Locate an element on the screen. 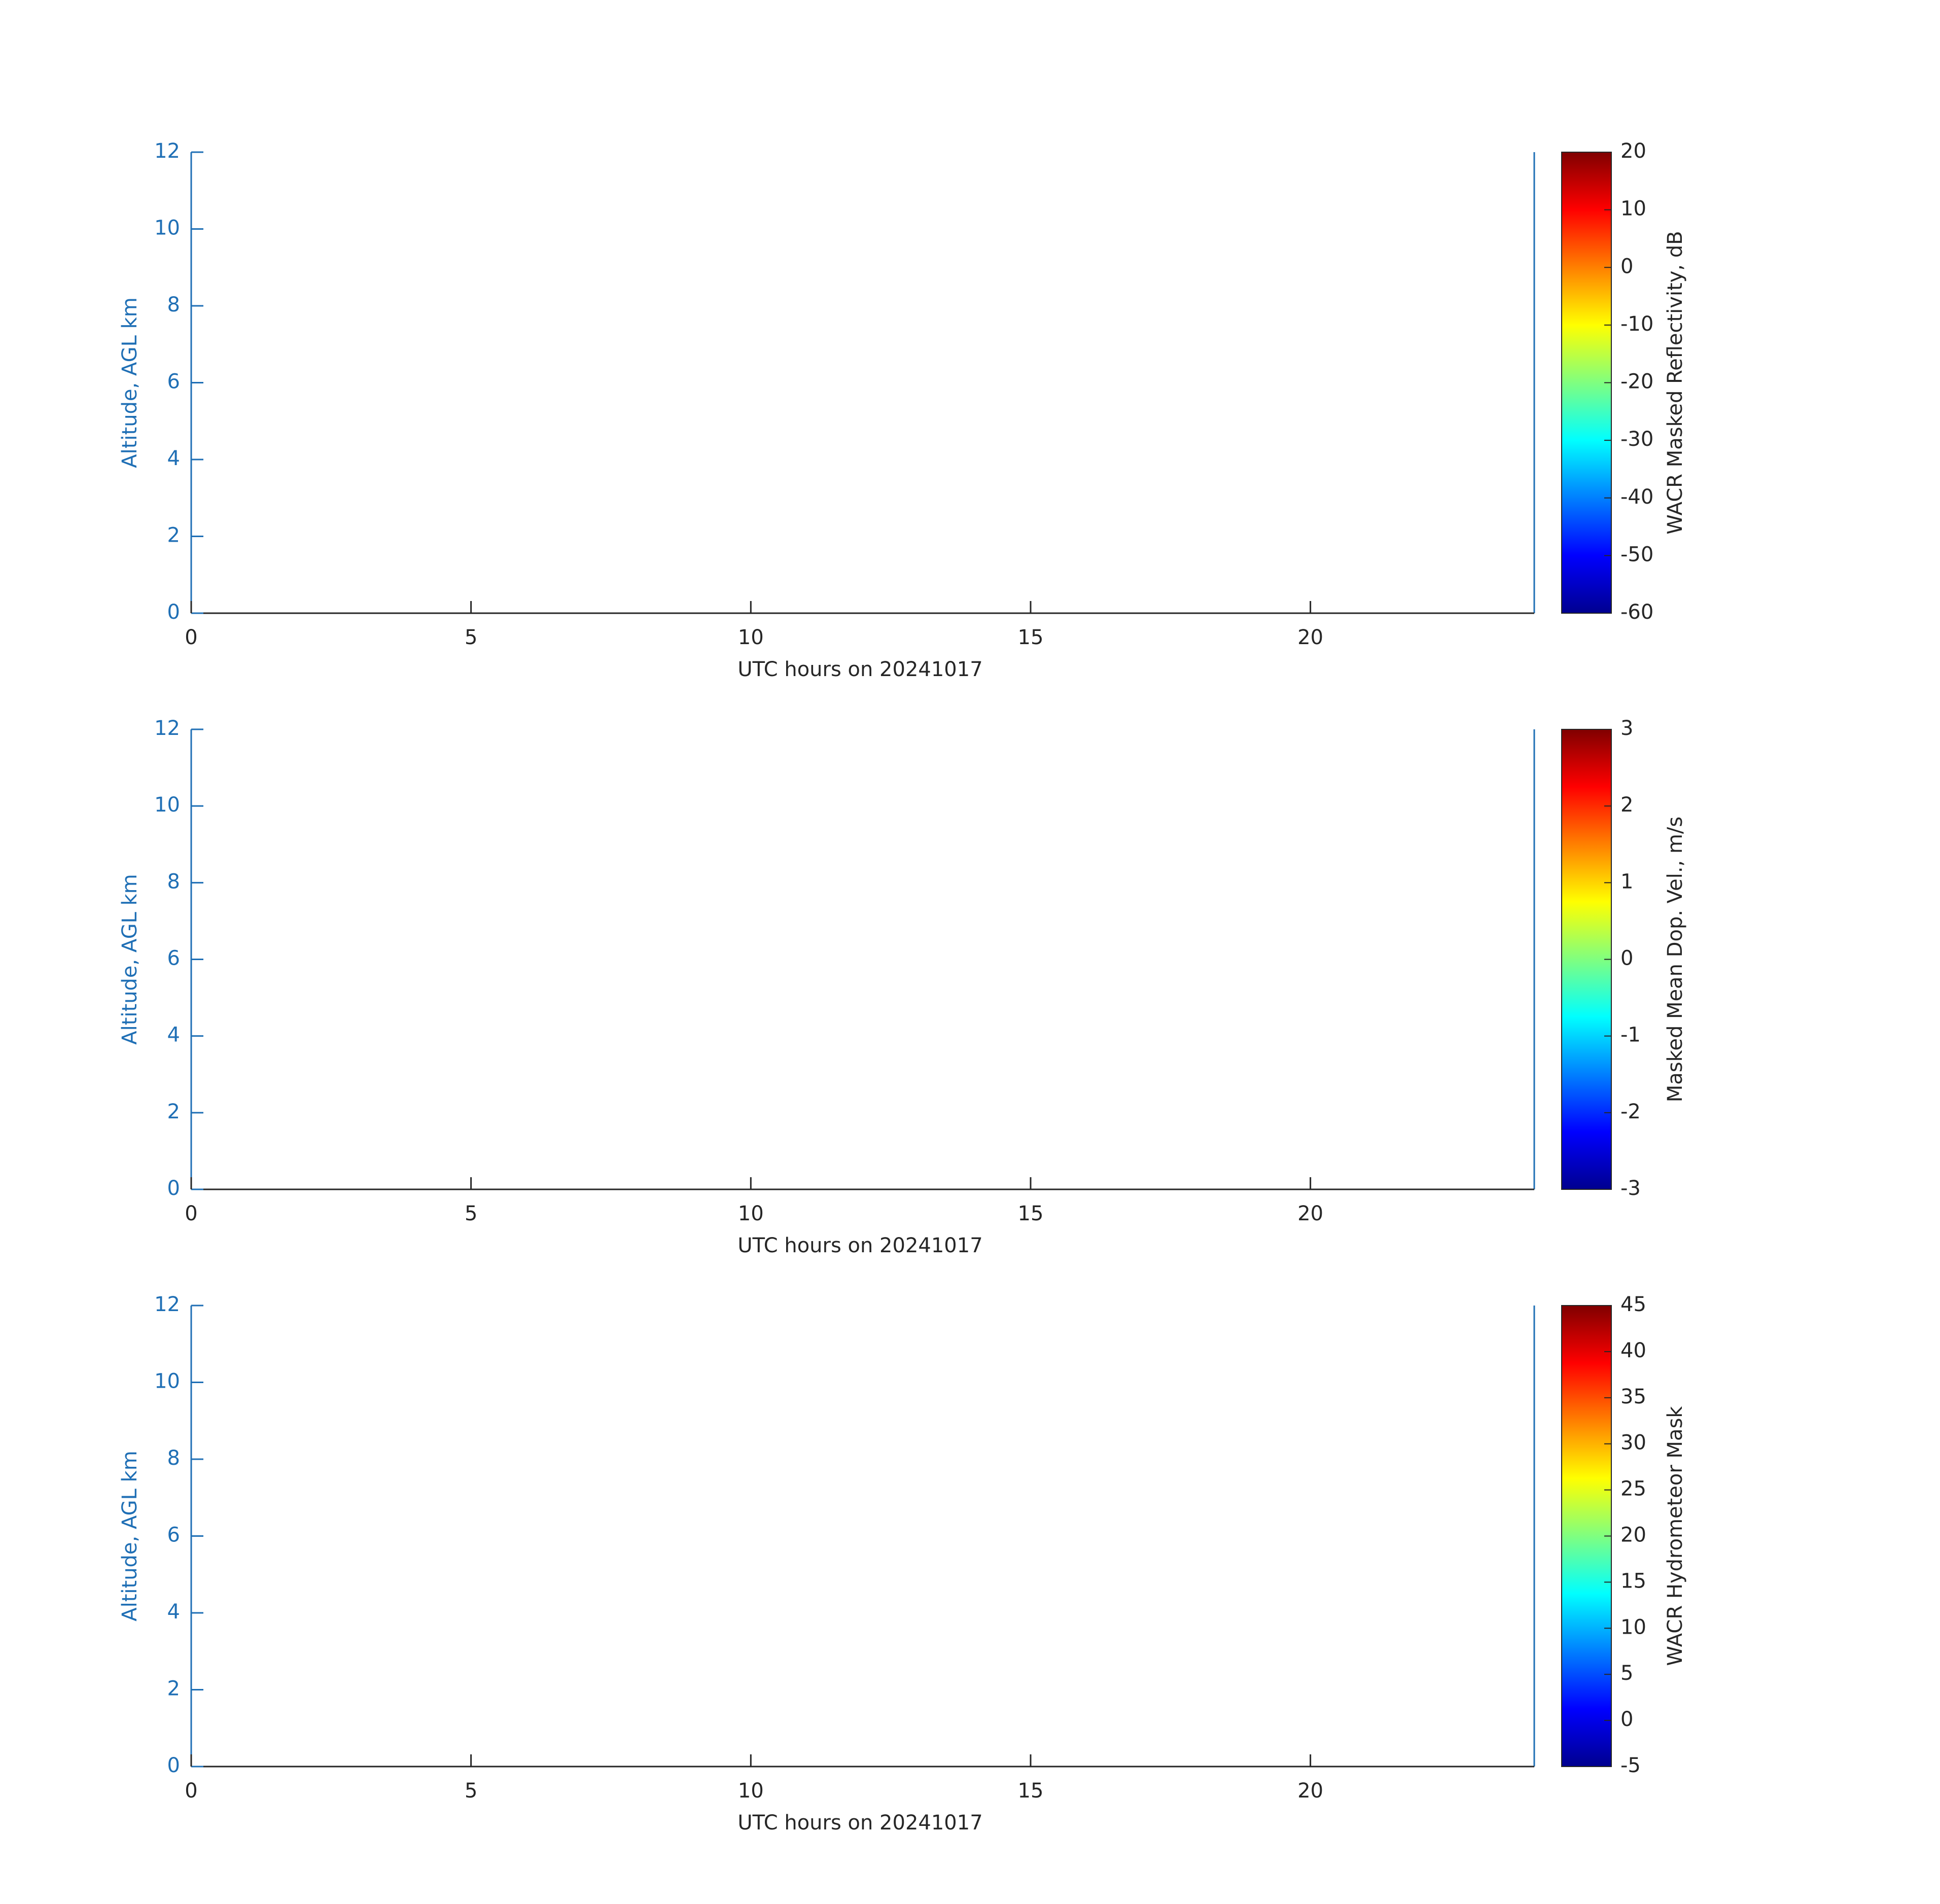  colorbar-tick-label: -30 is located at coordinates (1636, 440).